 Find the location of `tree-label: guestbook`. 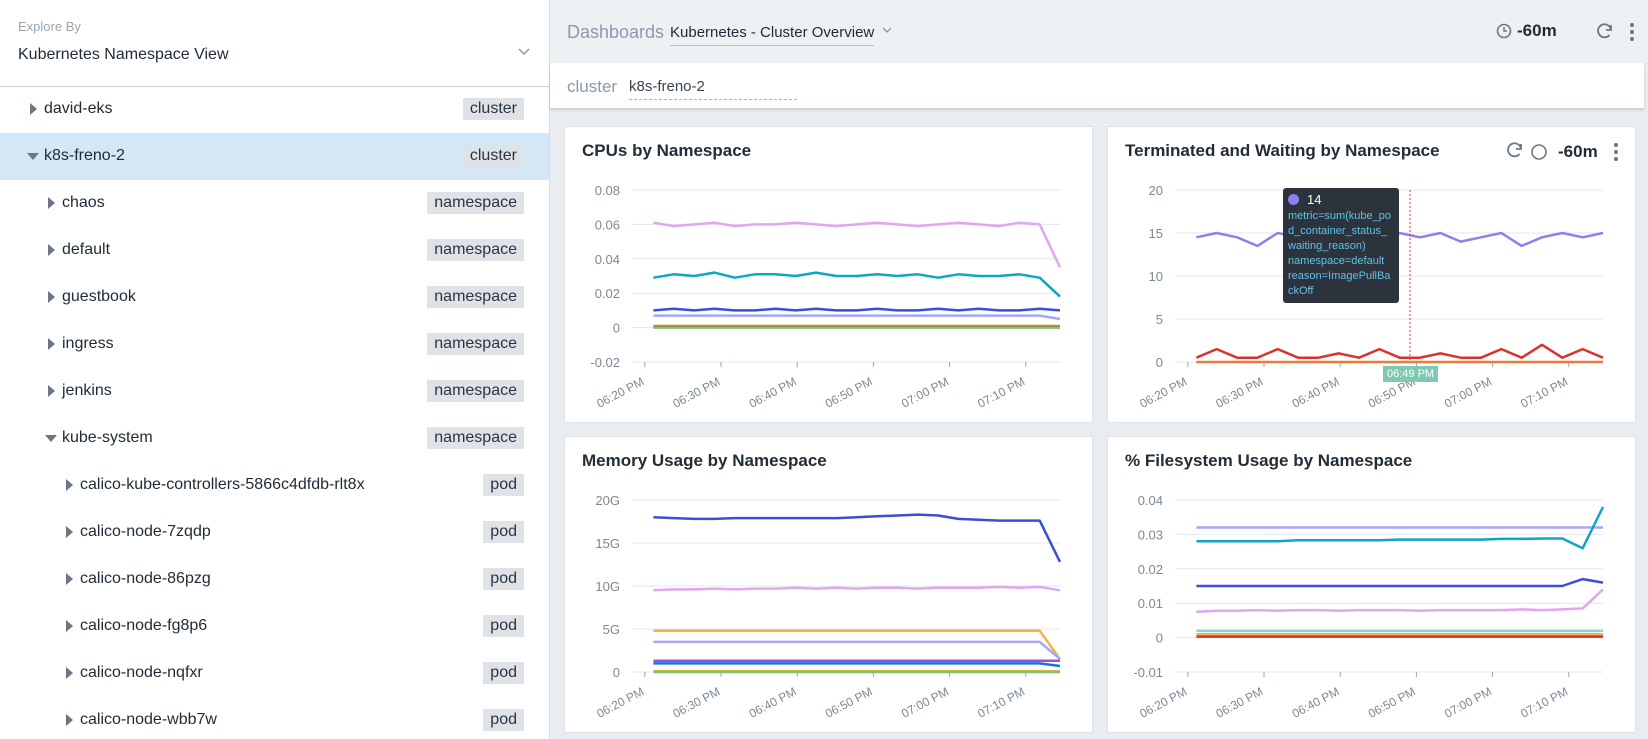

tree-label: guestbook is located at coordinates (99, 296).